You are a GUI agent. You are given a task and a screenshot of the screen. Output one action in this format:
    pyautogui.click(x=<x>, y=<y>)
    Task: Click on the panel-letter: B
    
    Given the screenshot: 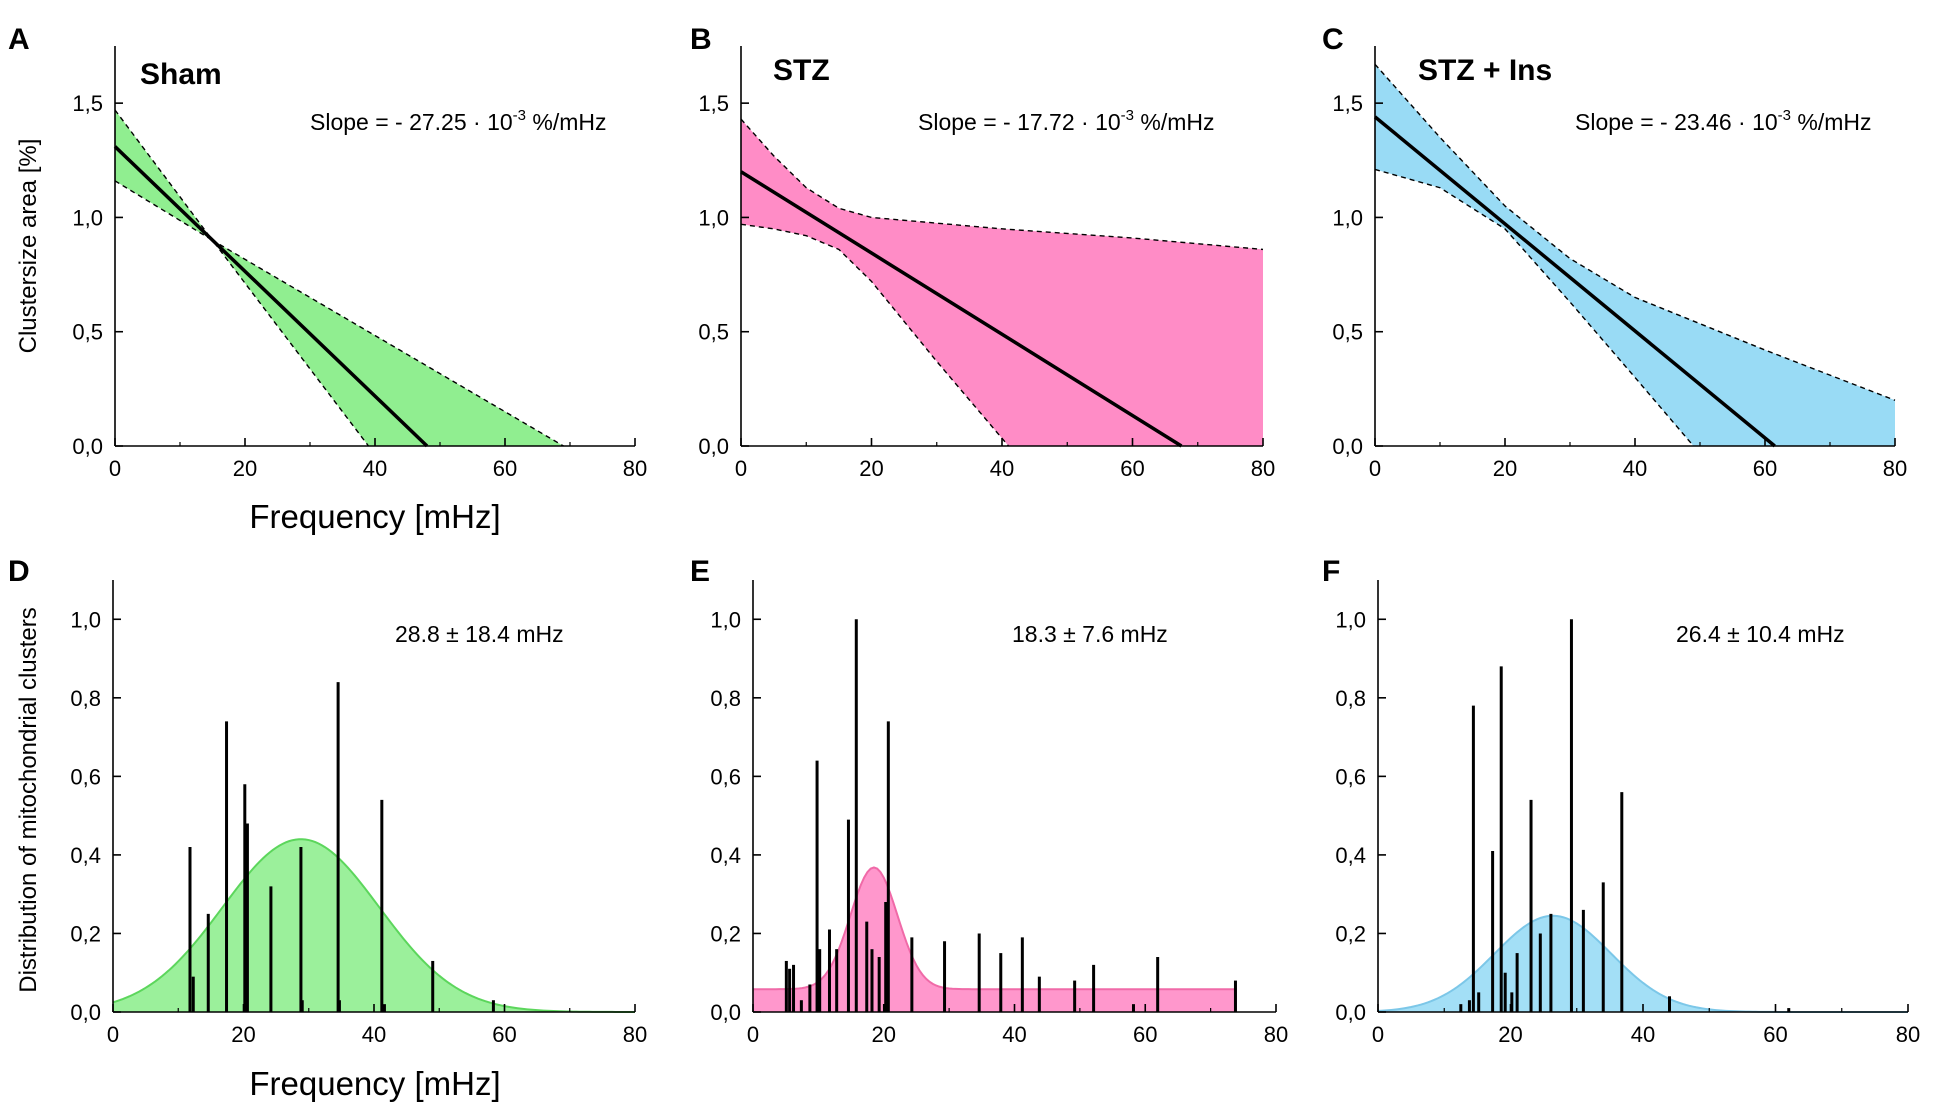 What is the action you would take?
    pyautogui.click(x=701, y=39)
    